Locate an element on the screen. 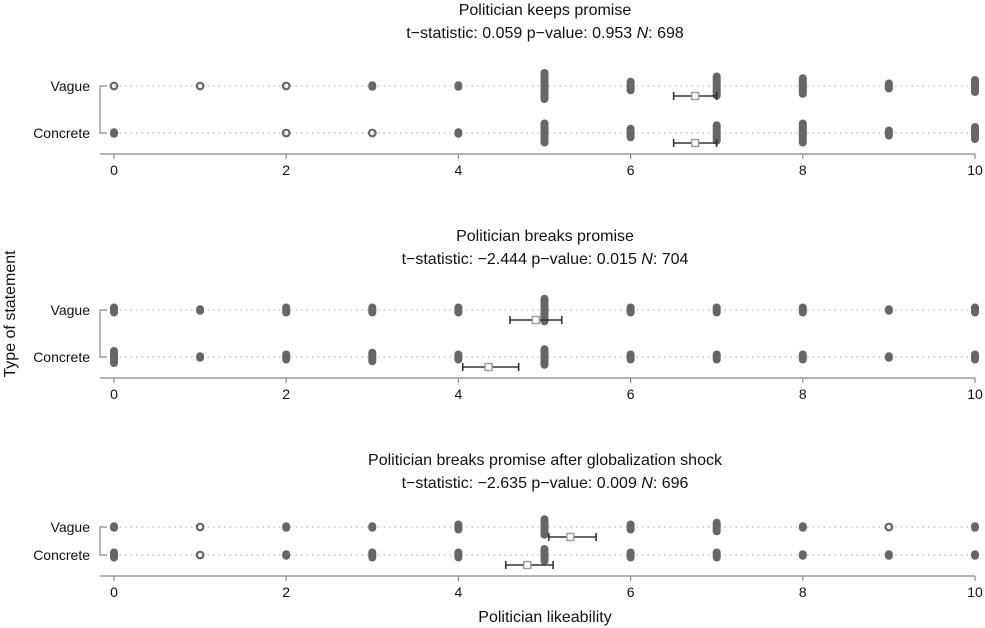  x-axis-label: Politician likeability is located at coordinates (544, 617).